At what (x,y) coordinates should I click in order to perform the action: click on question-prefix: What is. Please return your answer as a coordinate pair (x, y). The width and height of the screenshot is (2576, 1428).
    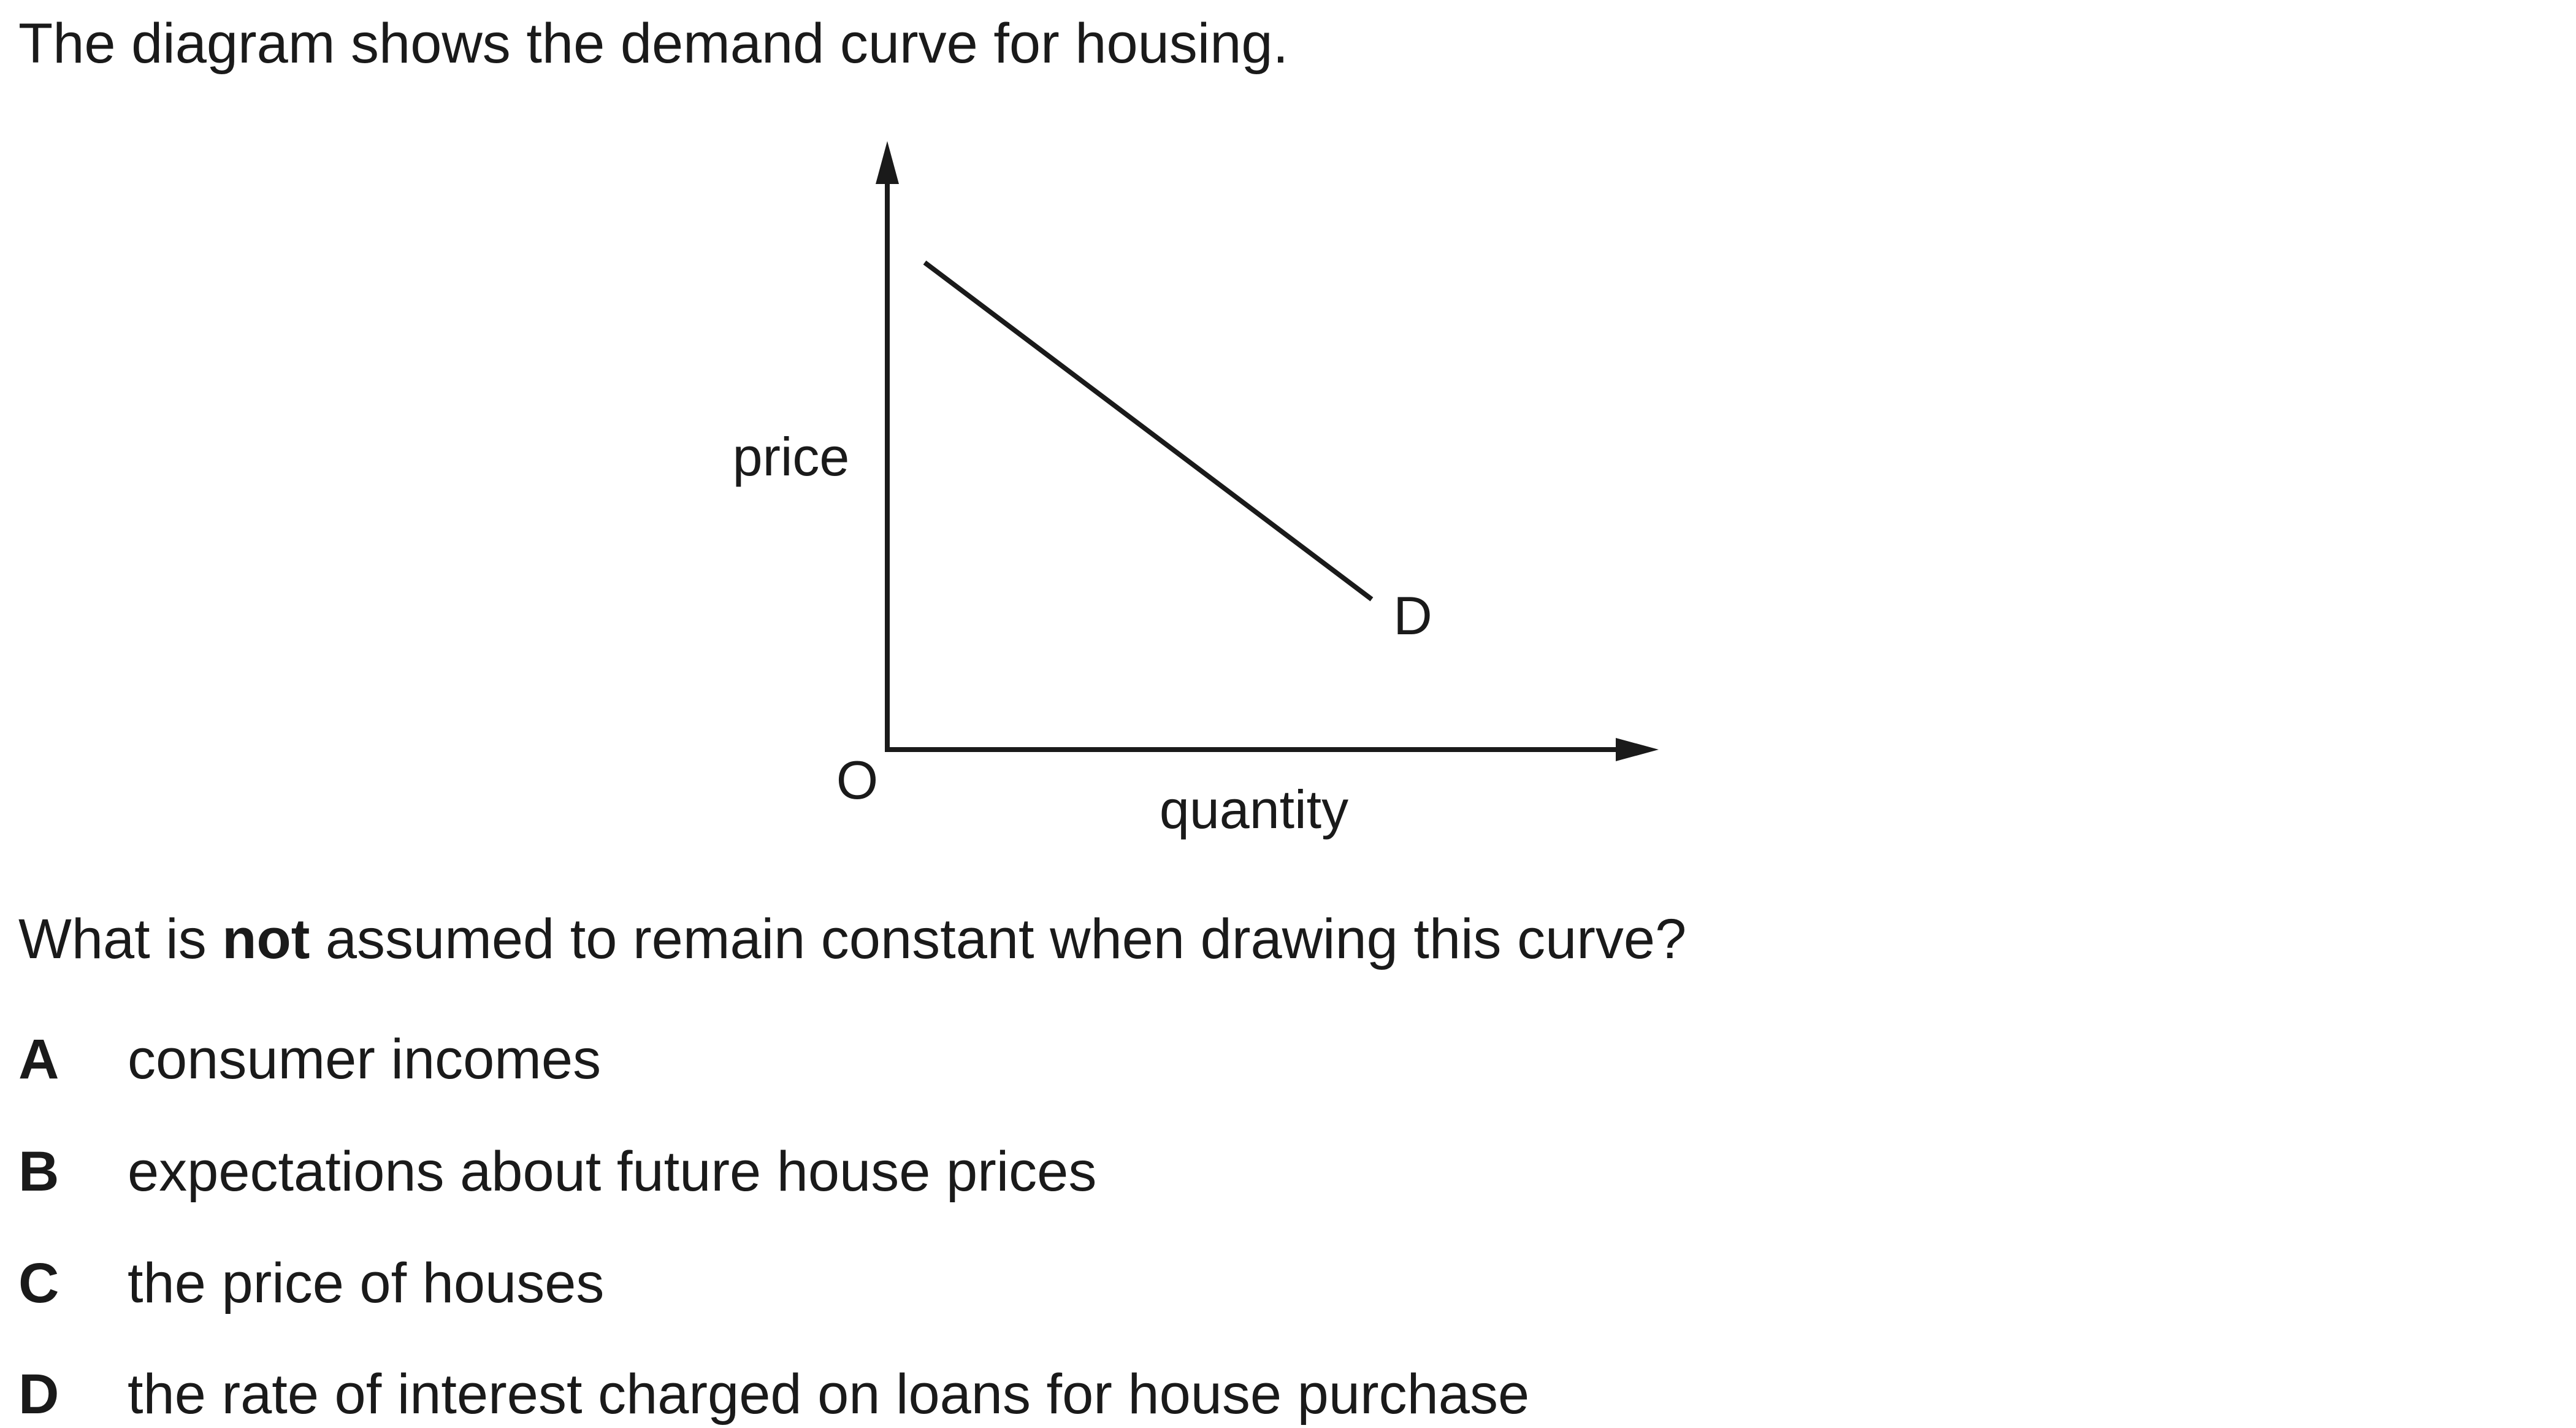
    Looking at the image, I should click on (120, 939).